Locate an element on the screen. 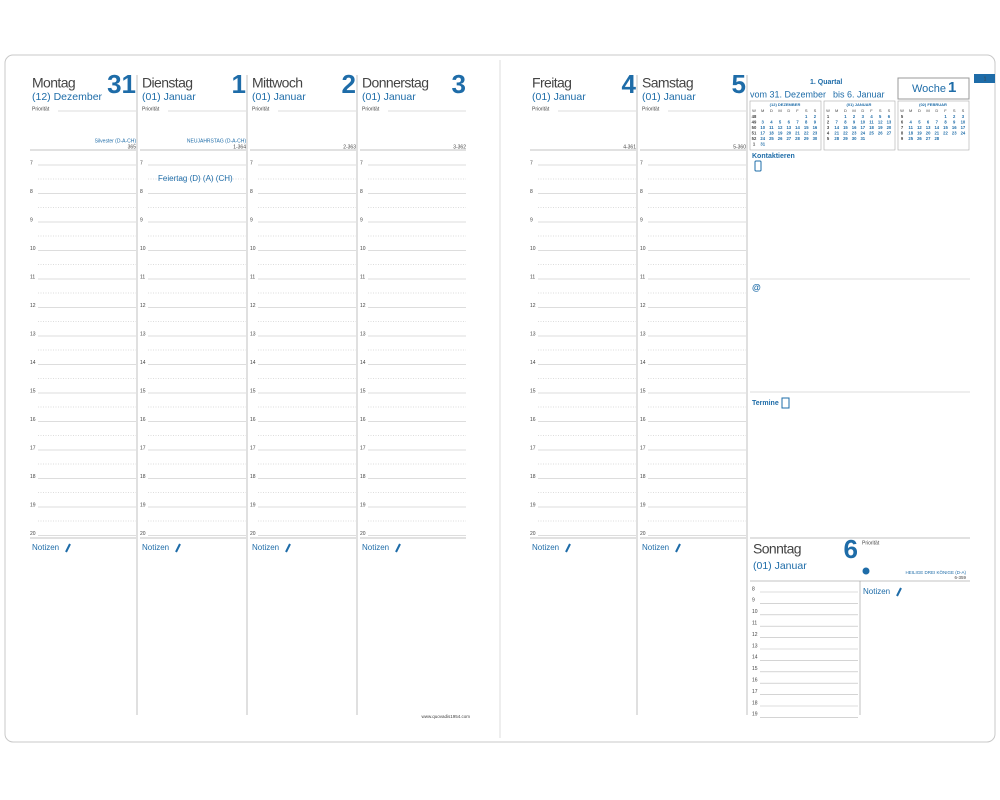 This screenshot has height=800, width=1000. hour: 8 is located at coordinates (141, 192).